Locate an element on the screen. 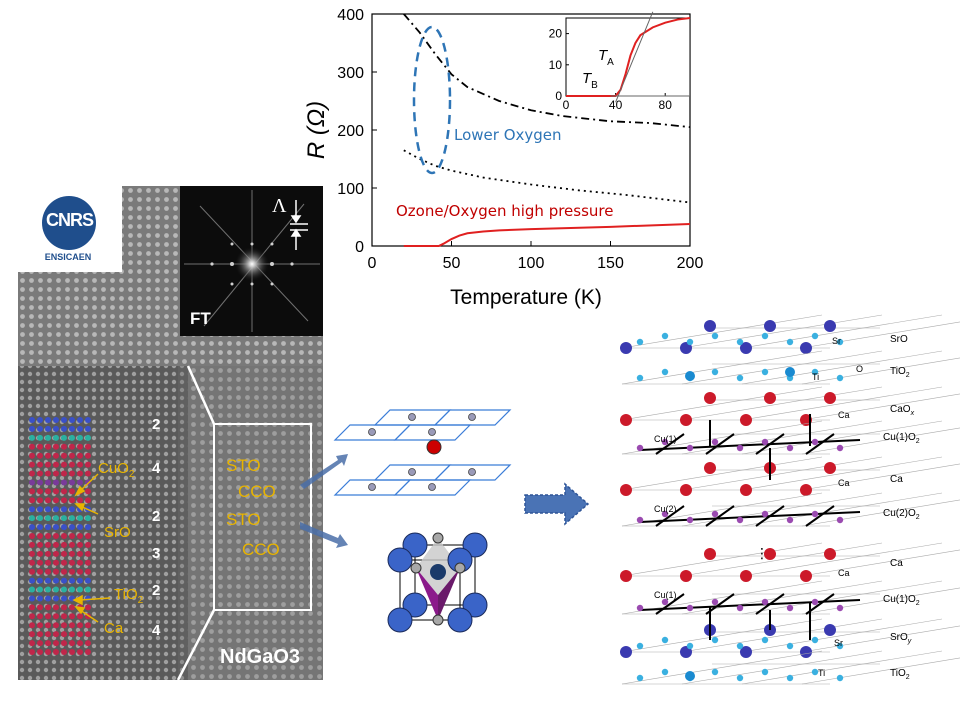 The height and width of the screenshot is (720, 960). layer-label: TiO2 is located at coordinates (900, 674).